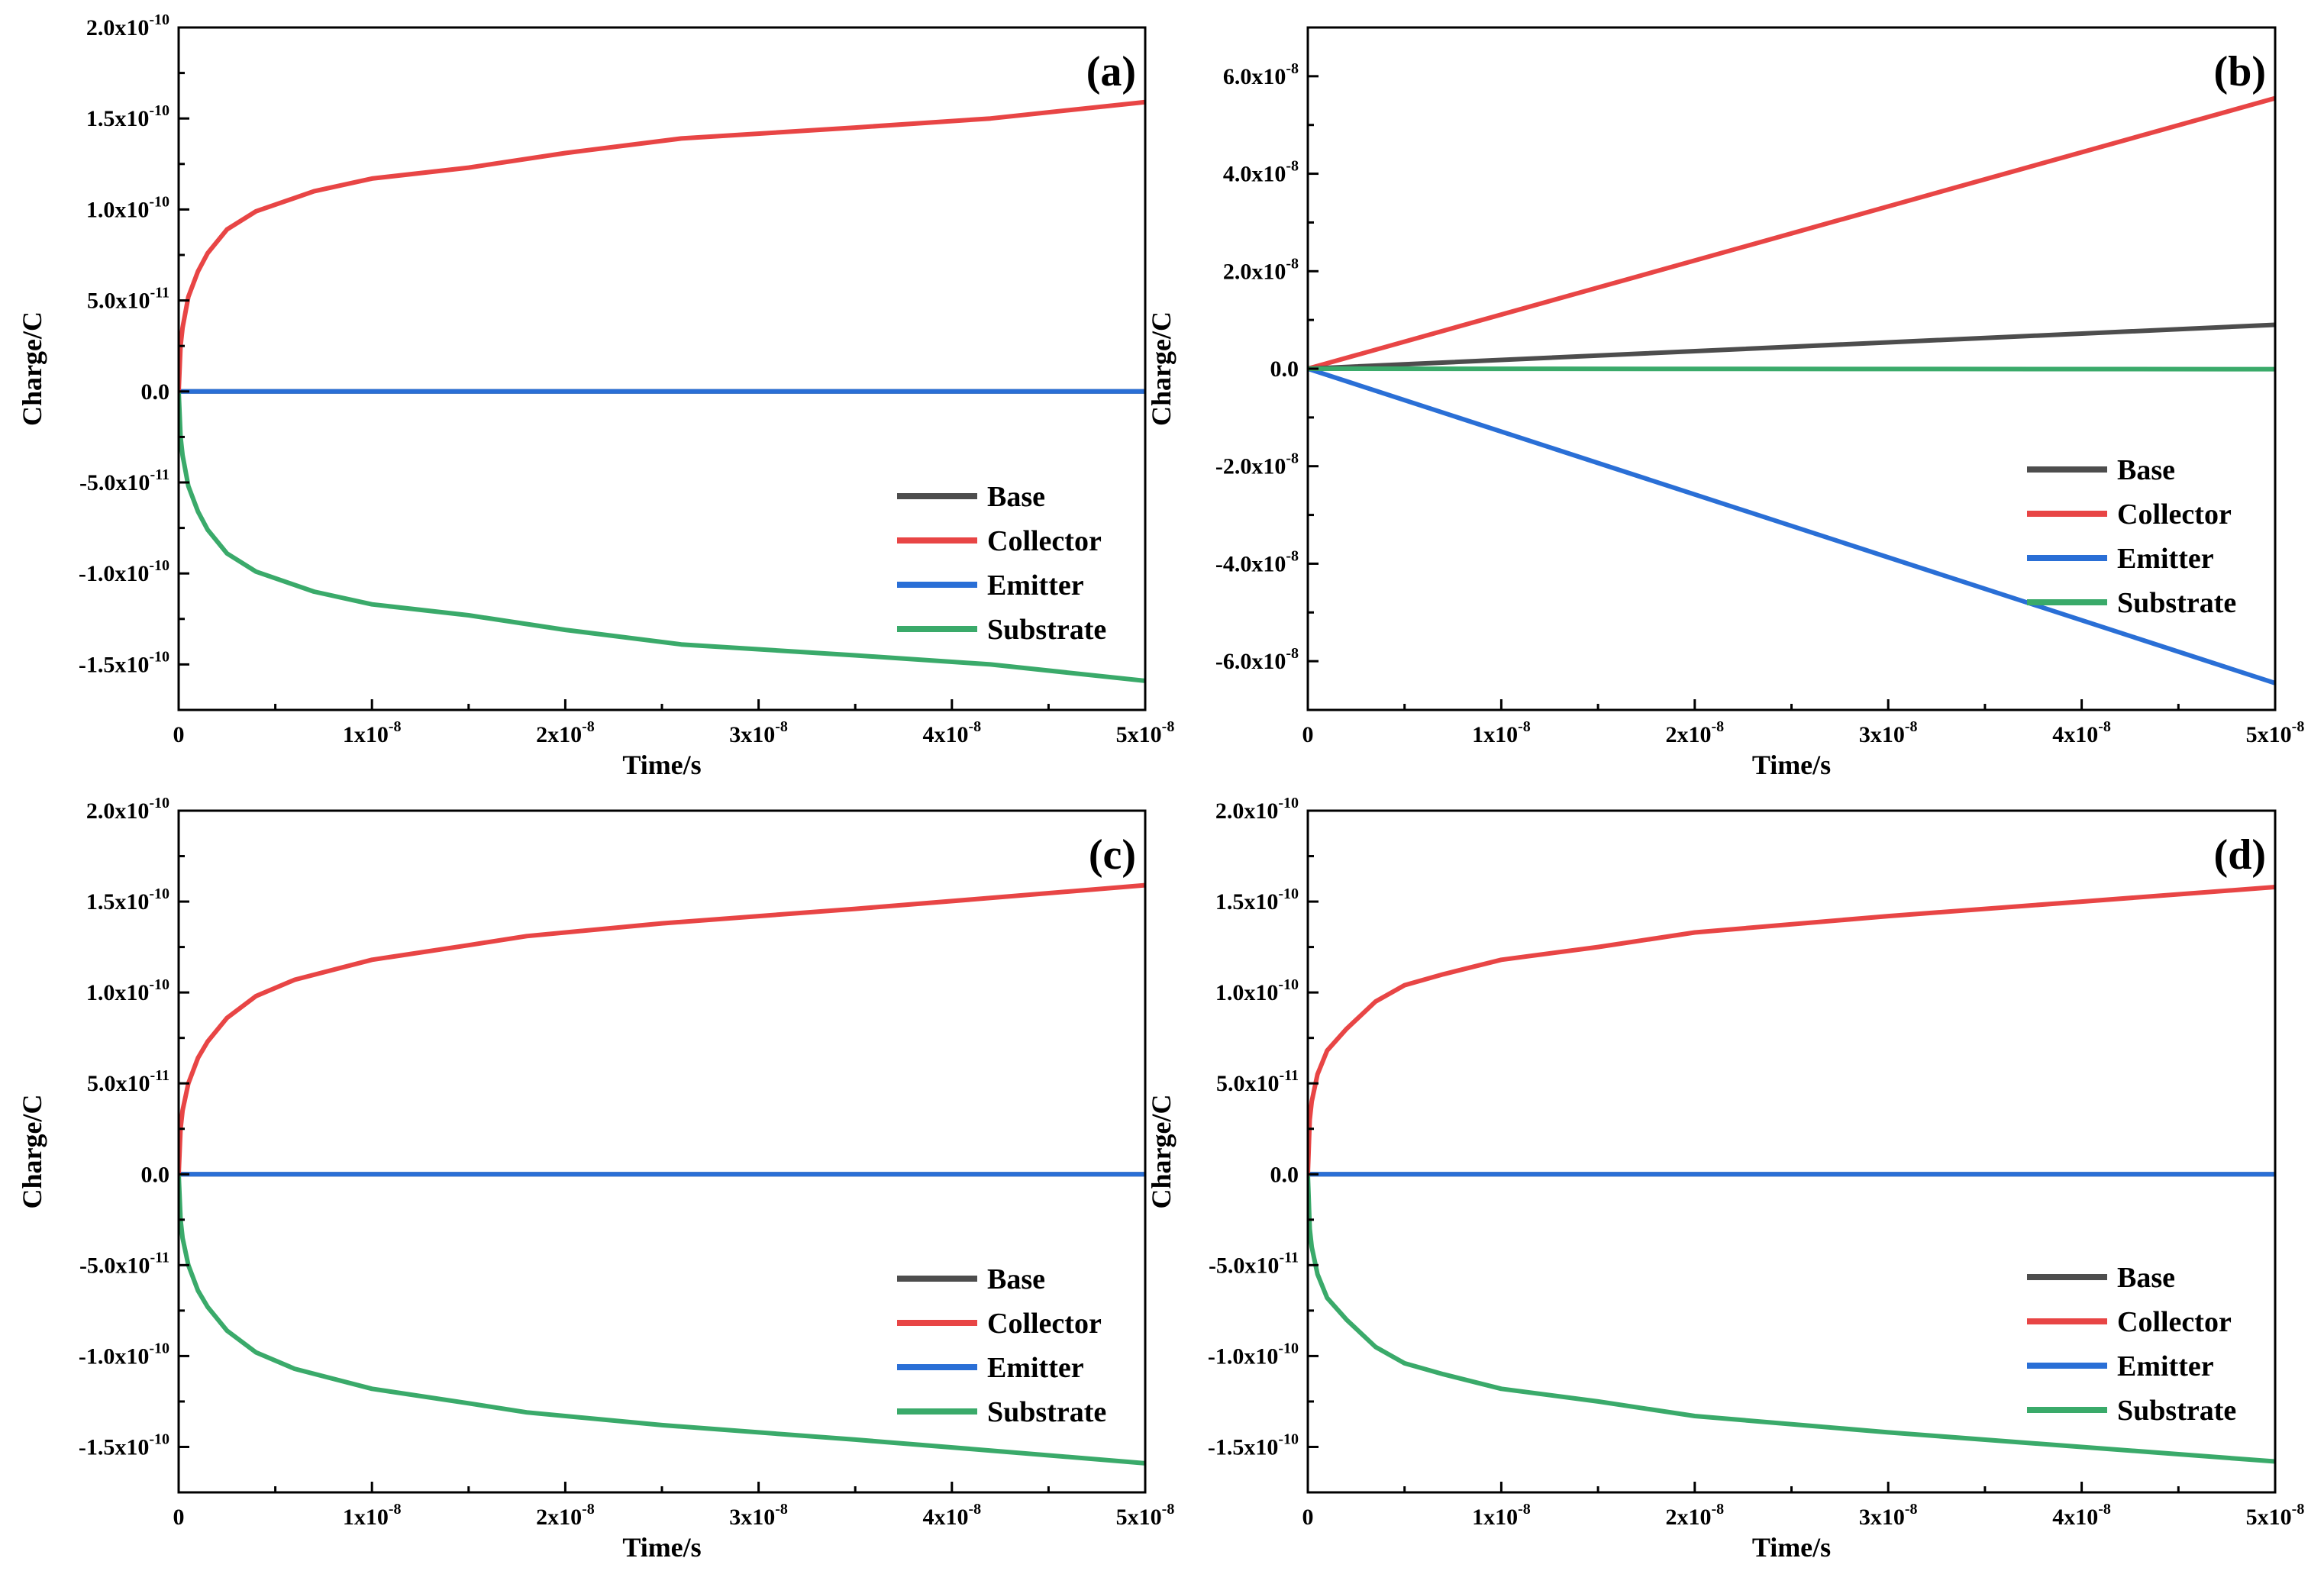 Image resolution: width=2324 pixels, height=1571 pixels. What do you see at coordinates (2240, 71) in the screenshot?
I see `panel-label: (b)` at bounding box center [2240, 71].